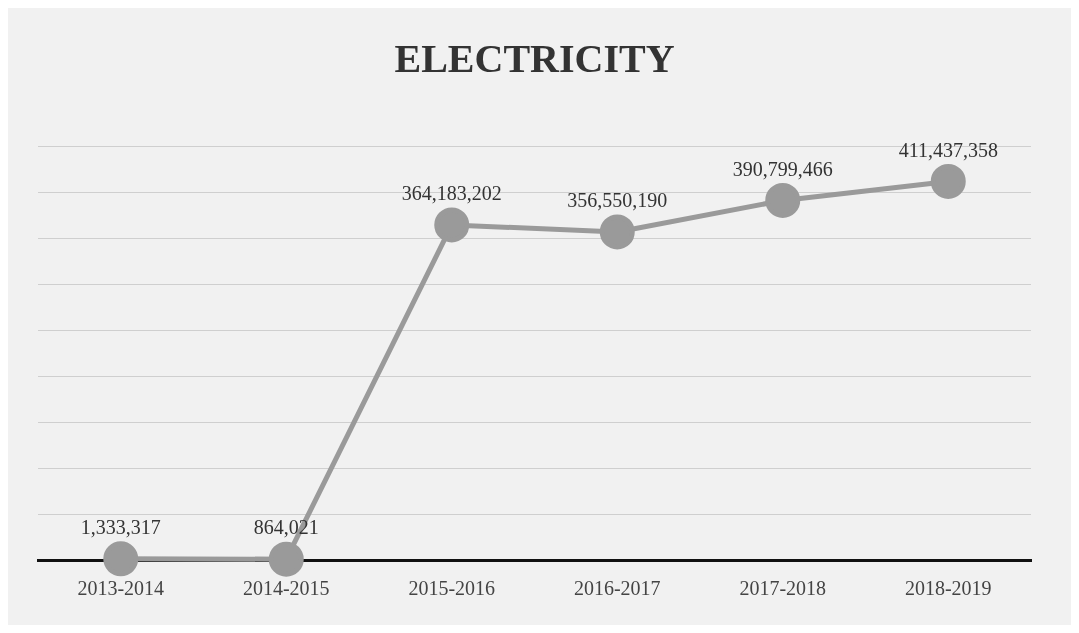 Image resolution: width=1079 pixels, height=633 pixels. What do you see at coordinates (121, 588) in the screenshot?
I see `x-tick-label: 2013-2014` at bounding box center [121, 588].